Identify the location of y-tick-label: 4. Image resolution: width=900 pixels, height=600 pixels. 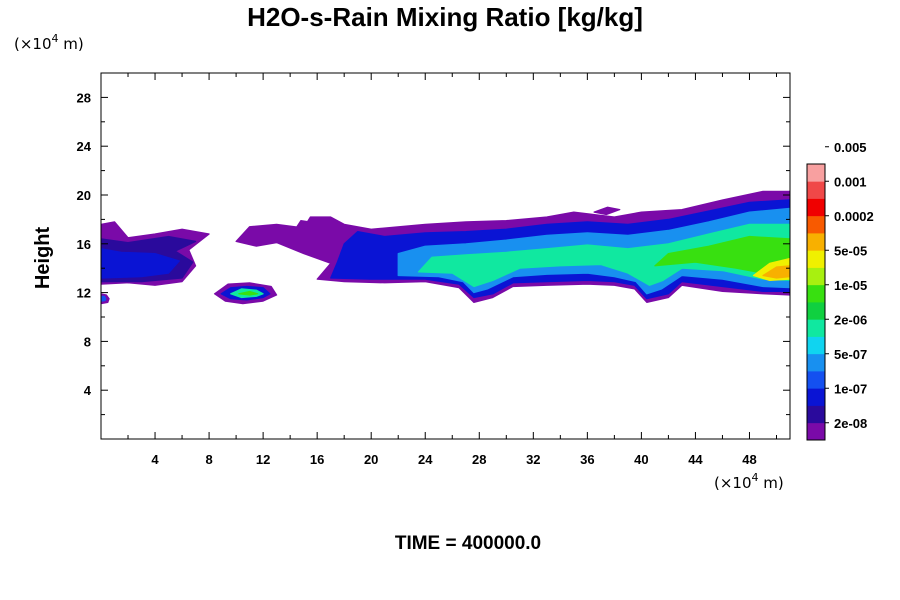
(88, 390).